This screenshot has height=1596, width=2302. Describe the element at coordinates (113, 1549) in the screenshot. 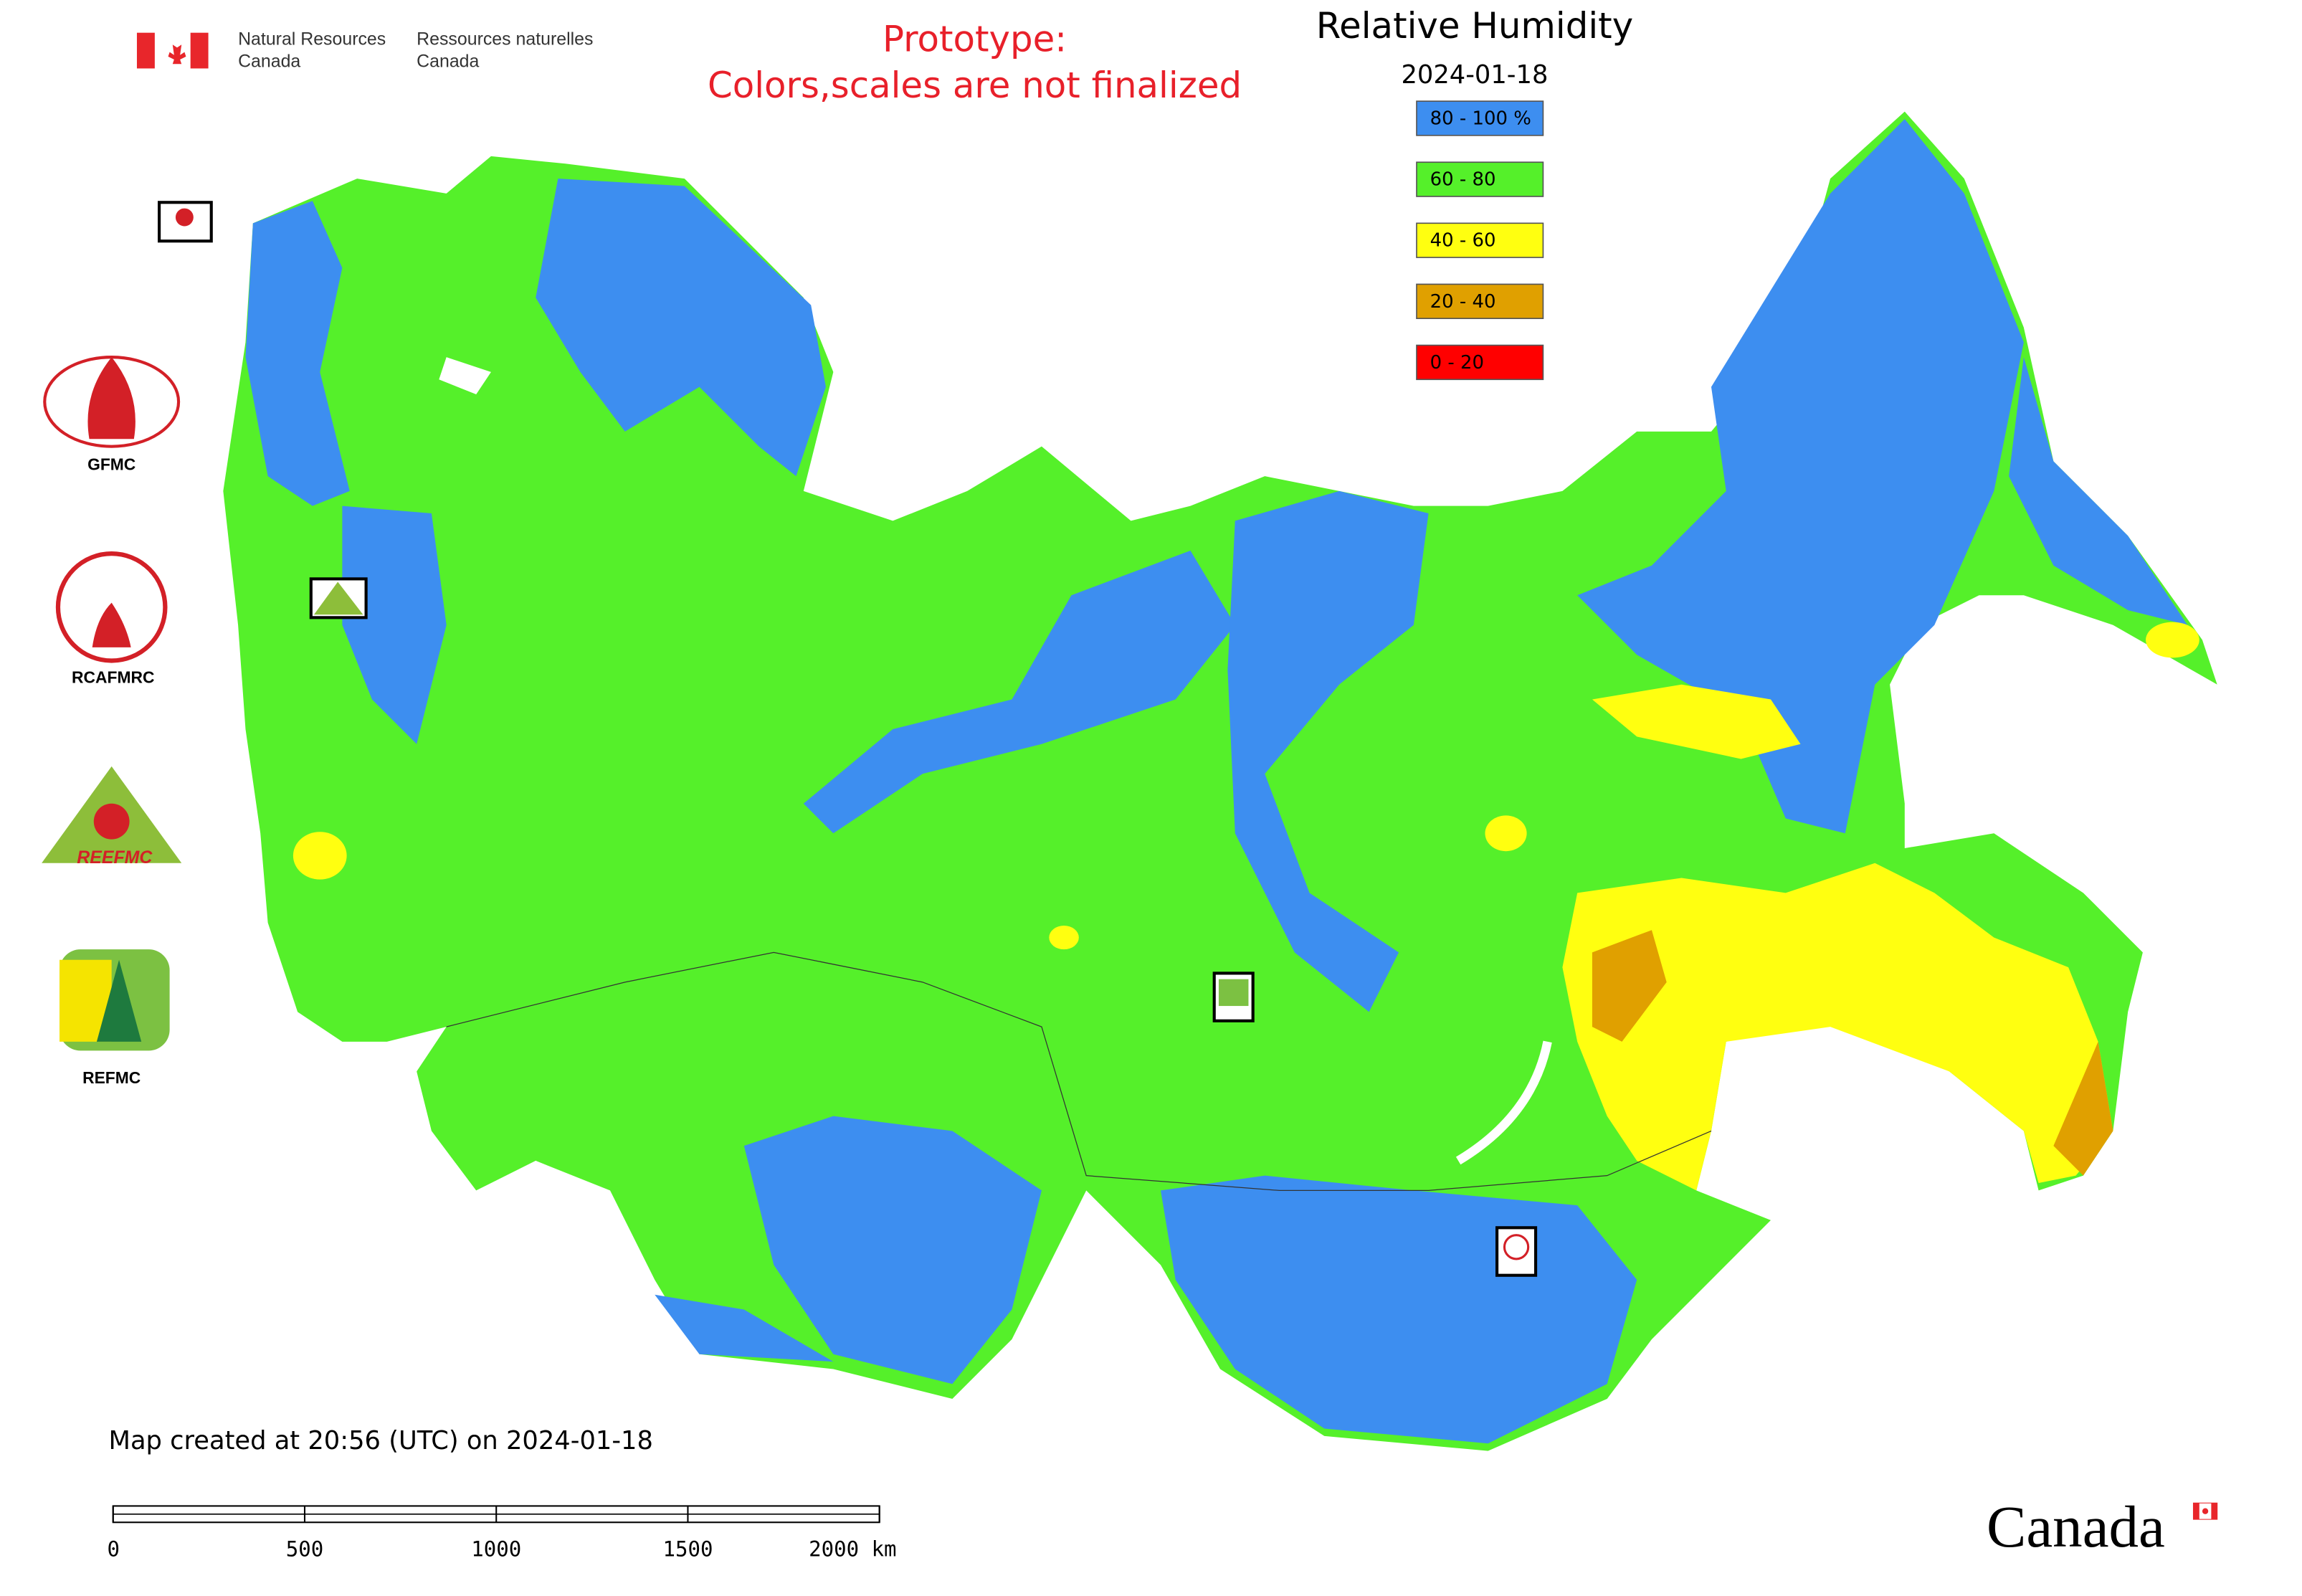

I see `scale-label: 0` at that location.